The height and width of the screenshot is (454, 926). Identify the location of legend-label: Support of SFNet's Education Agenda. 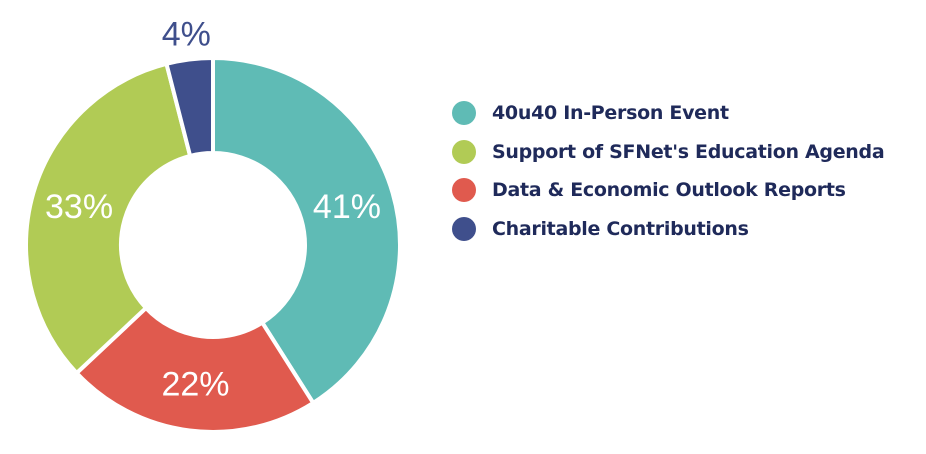
(688, 151).